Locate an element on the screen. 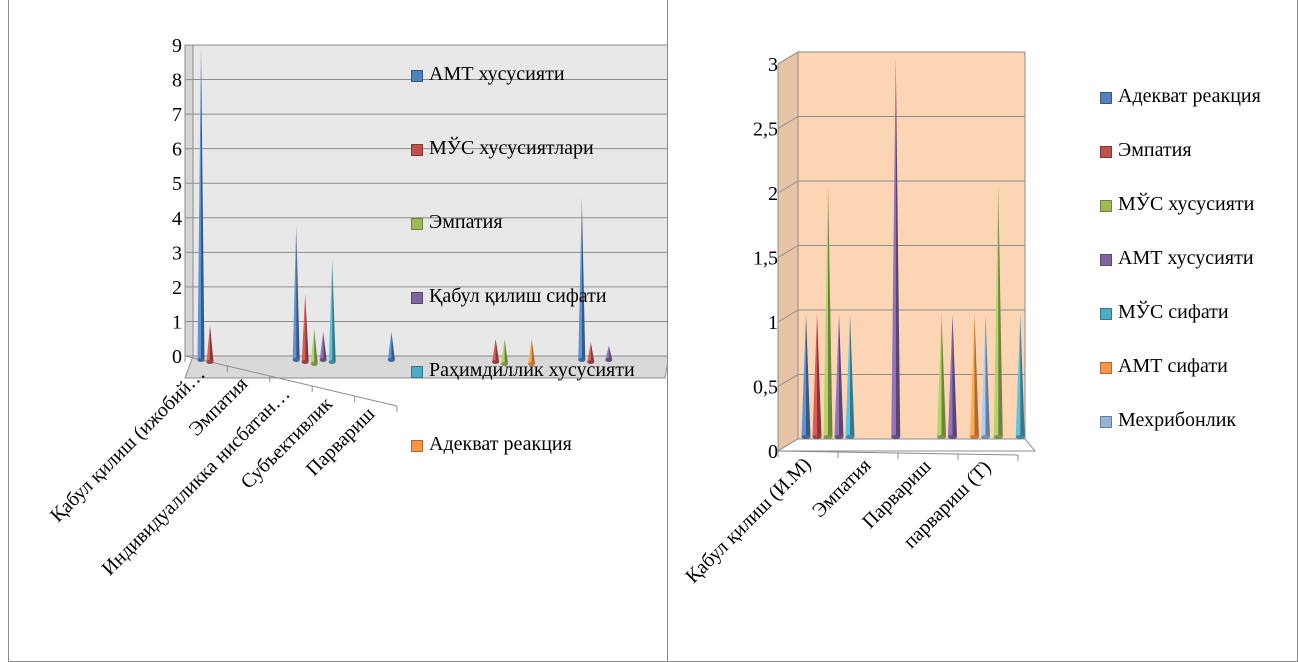 This screenshot has height=662, width=1298. legend-item: МЎС сифати is located at coordinates (1198, 312).